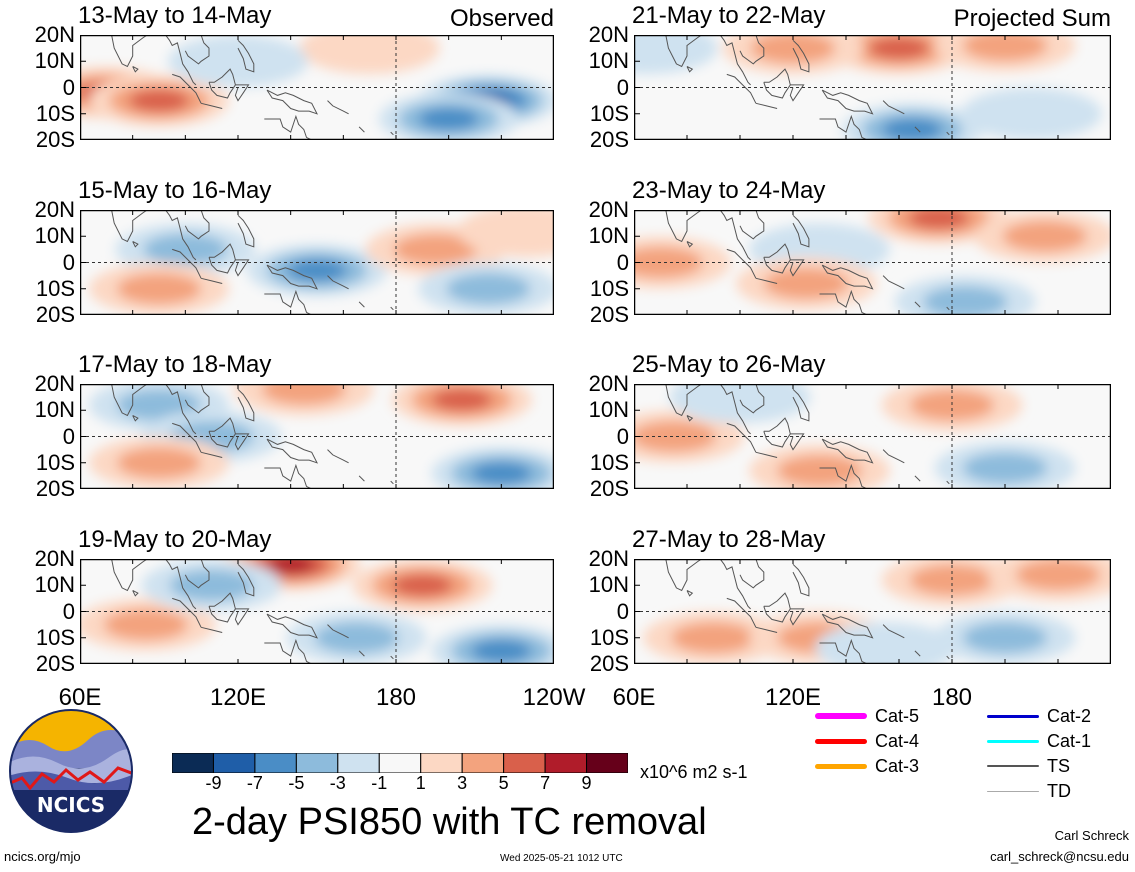 The width and height of the screenshot is (1135, 872). Describe the element at coordinates (1091, 835) in the screenshot. I see `footer-author: Carl Schreck` at that location.